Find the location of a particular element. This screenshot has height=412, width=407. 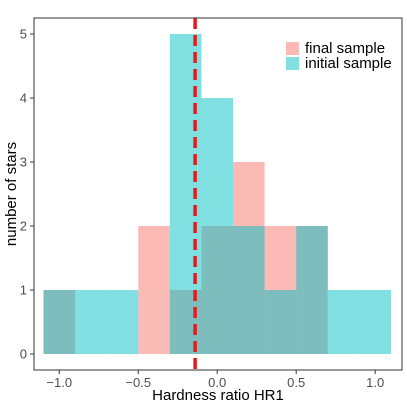

y-tick-label-5: 5 is located at coordinates (23, 34).